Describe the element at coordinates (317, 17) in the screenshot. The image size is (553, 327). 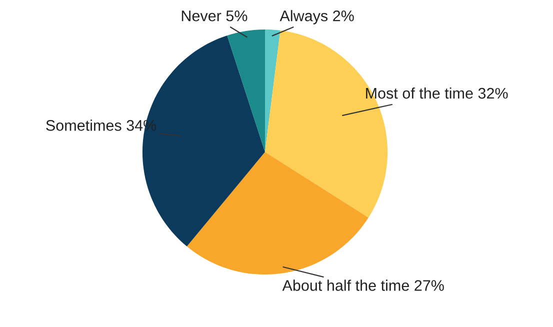
I see `slice-label: Always 2%` at that location.